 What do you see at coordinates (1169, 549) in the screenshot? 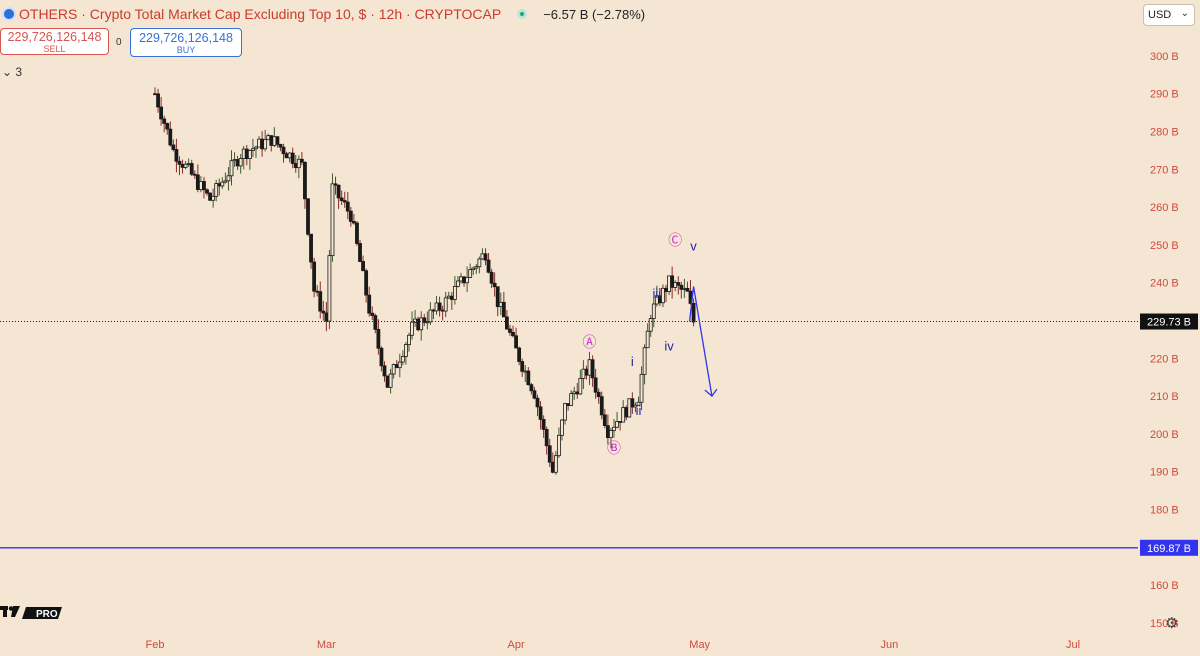
I see `support-price-label: 169.87 B` at bounding box center [1169, 549].